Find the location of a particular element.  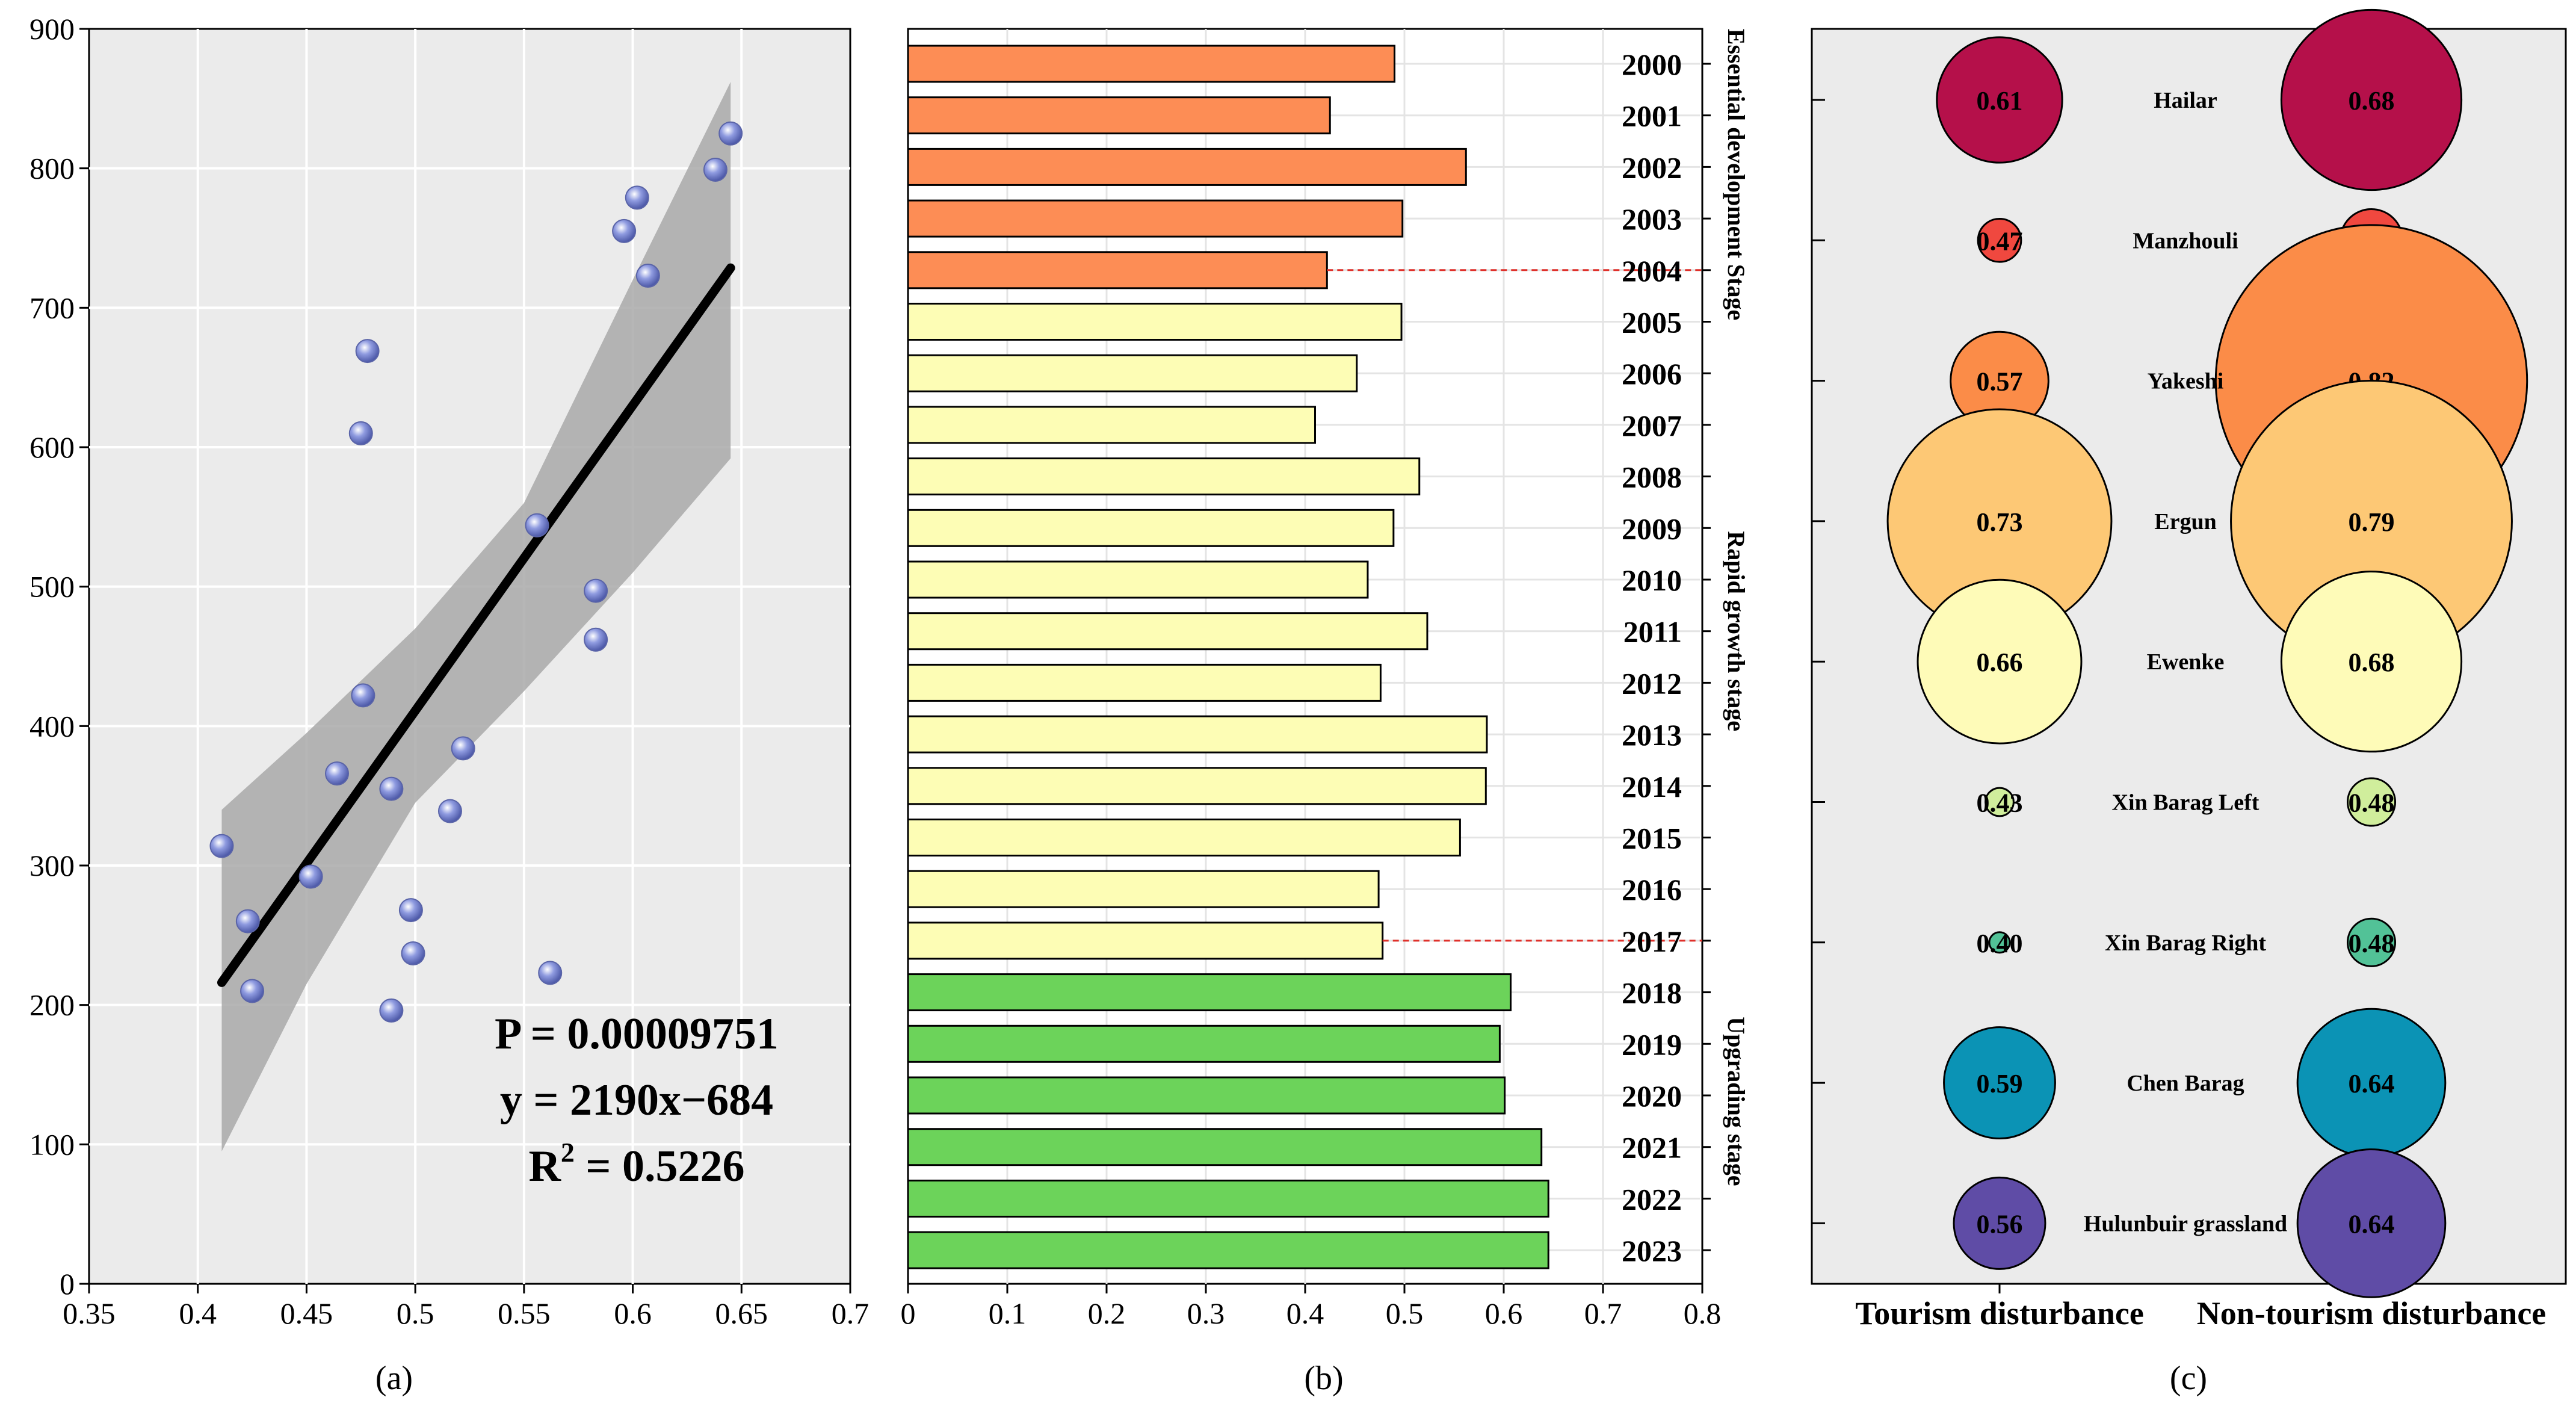

panel-a-label: (a) is located at coordinates (394, 1378).